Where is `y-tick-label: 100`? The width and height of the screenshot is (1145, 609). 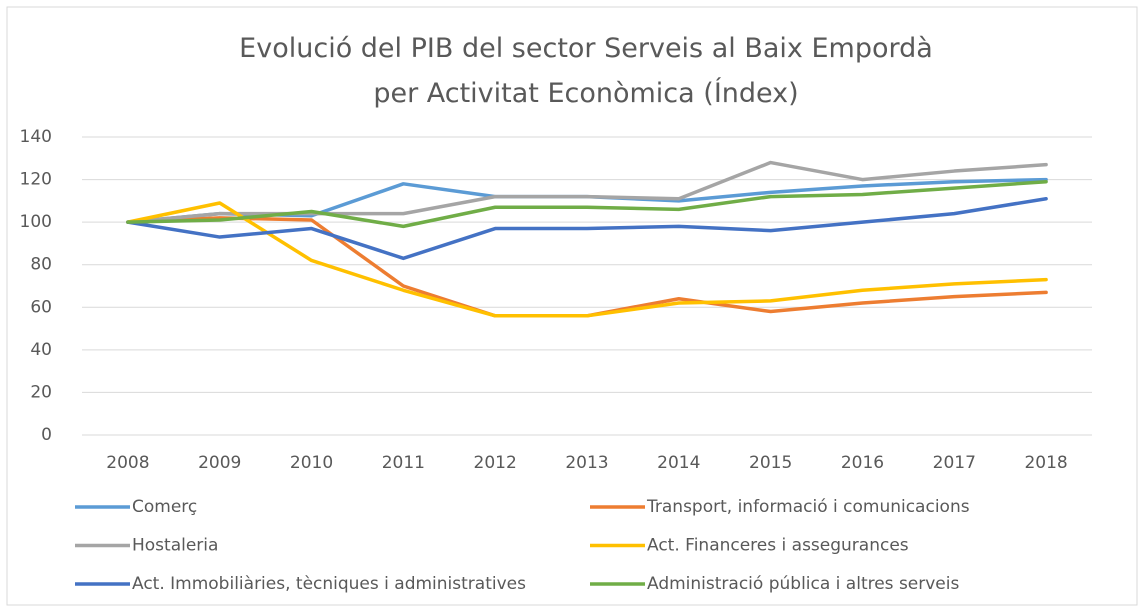 y-tick-label: 100 is located at coordinates (36, 222).